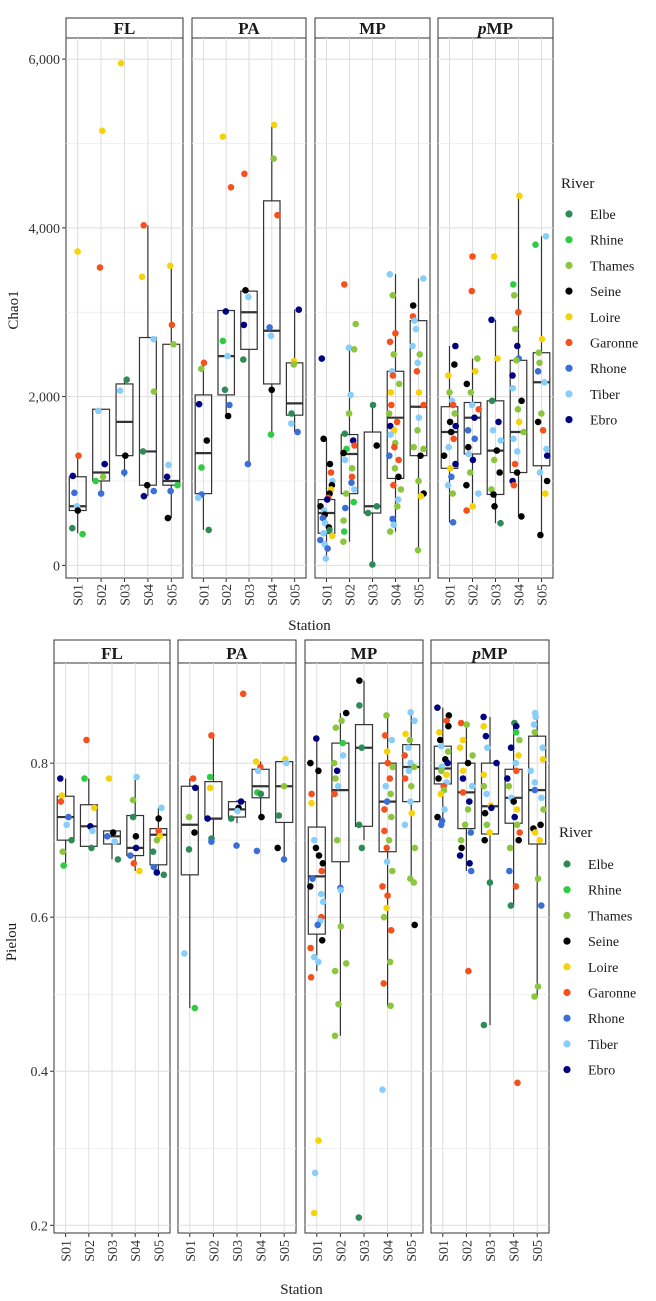  What do you see at coordinates (189, 893) in the screenshot?
I see `box-s01` at bounding box center [189, 893].